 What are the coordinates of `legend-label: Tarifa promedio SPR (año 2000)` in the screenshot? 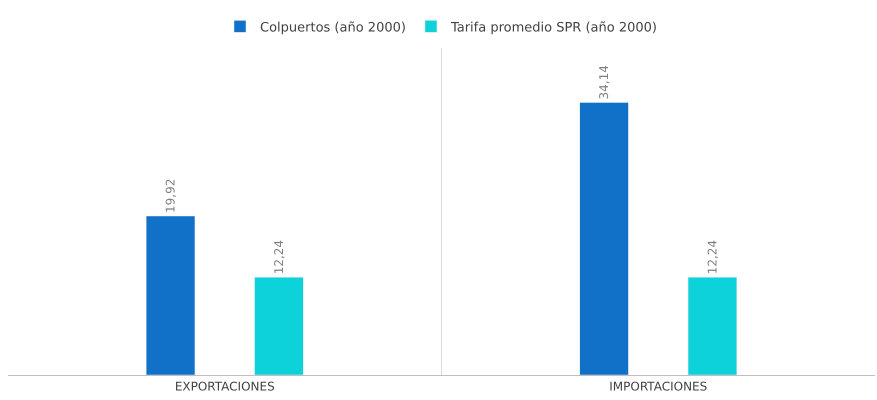 It's located at (553, 28).